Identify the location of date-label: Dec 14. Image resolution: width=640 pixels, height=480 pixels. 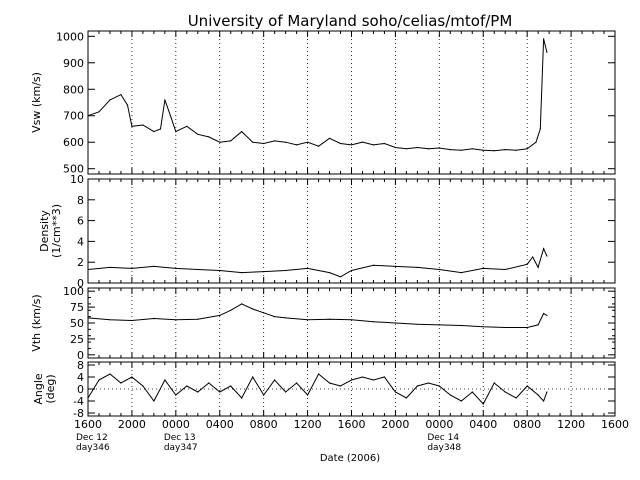
(443, 438).